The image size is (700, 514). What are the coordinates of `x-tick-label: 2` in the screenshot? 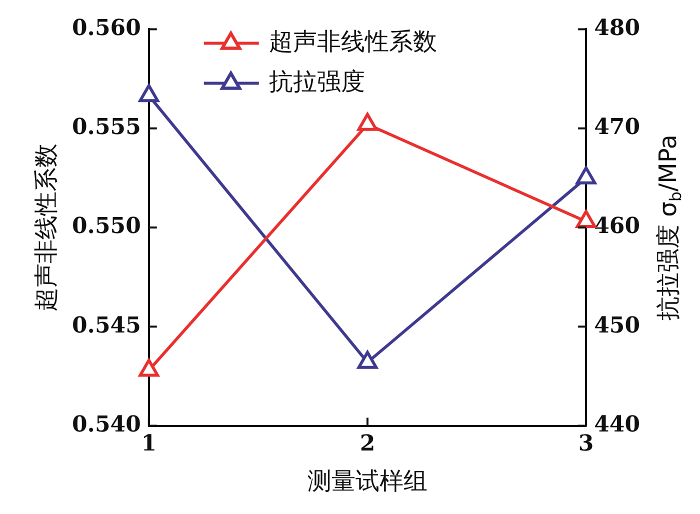 It's located at (368, 443).